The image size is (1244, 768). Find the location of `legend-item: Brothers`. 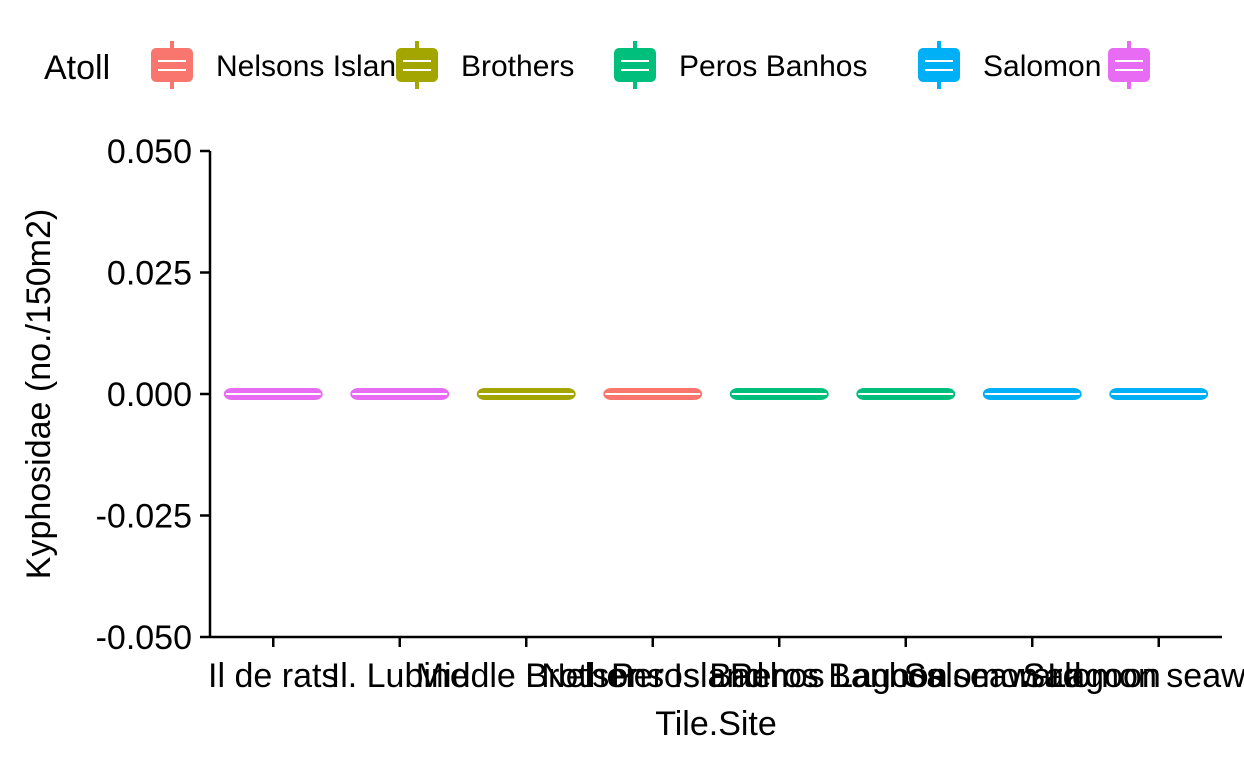

legend-item: Brothers is located at coordinates (485, 65).